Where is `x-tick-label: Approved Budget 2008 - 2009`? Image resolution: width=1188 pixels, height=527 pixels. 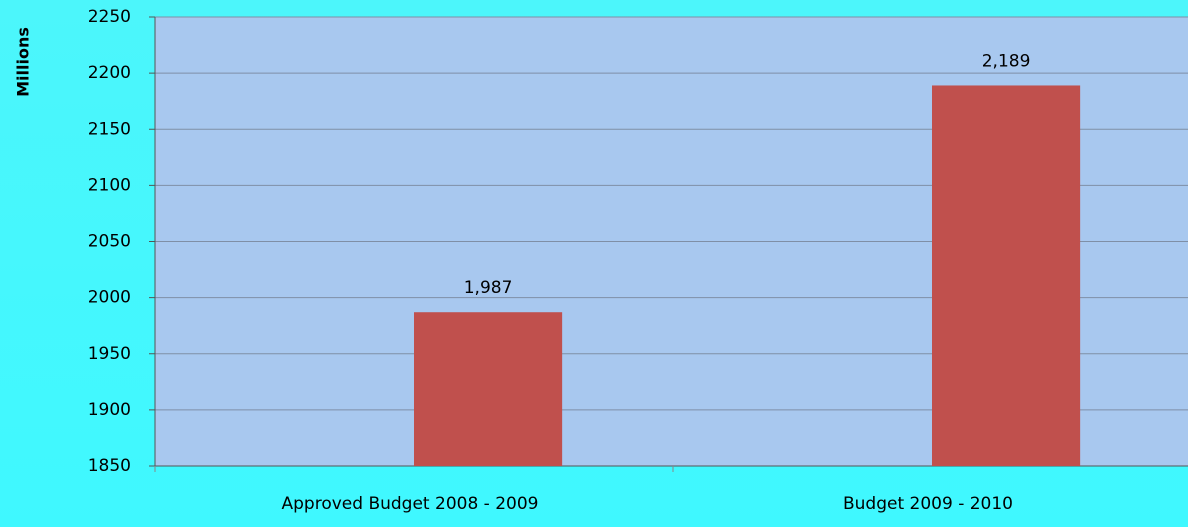
x-tick-label: Approved Budget 2008 - 2009 is located at coordinates (410, 504).